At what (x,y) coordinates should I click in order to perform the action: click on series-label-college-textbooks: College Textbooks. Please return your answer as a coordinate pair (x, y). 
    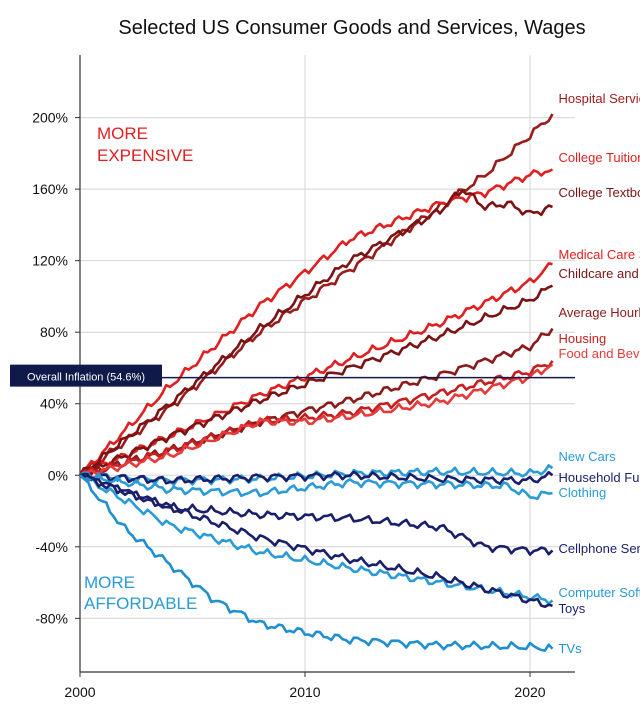
    Looking at the image, I should click on (599, 192).